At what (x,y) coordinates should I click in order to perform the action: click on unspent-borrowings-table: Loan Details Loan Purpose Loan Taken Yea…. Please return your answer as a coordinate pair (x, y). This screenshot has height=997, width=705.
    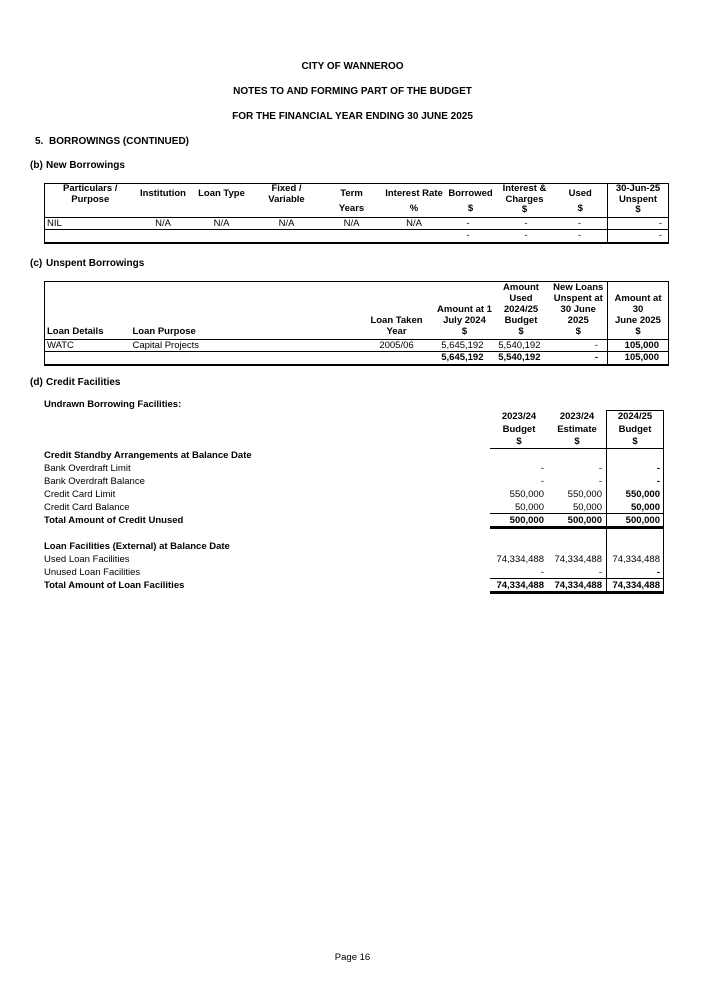
    Looking at the image, I should click on (356, 323).